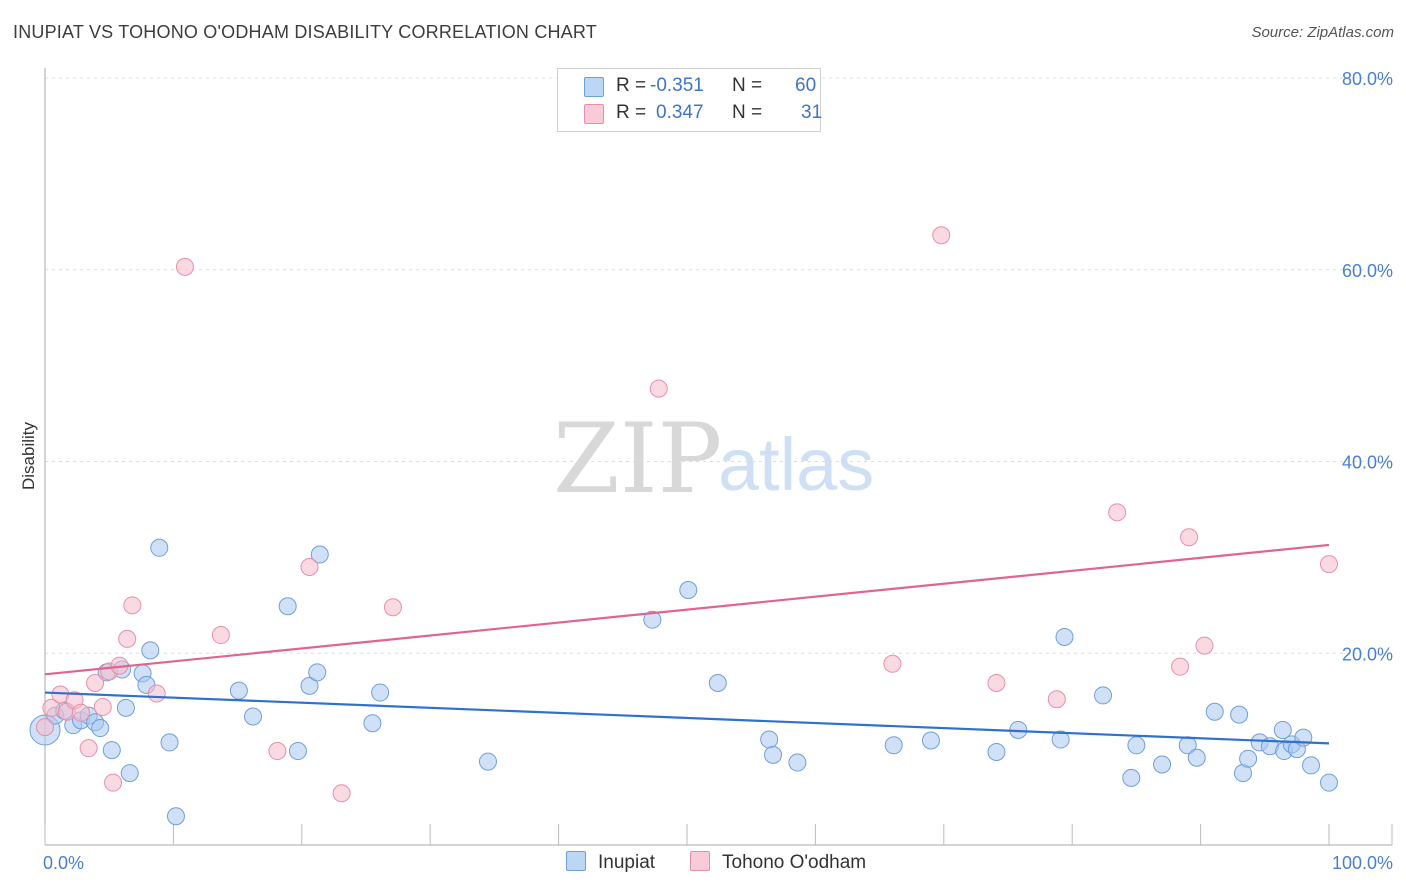 The width and height of the screenshot is (1406, 892). Describe the element at coordinates (794, 862) in the screenshot. I see `tohono-legend-label: Tohono O'odham` at that location.